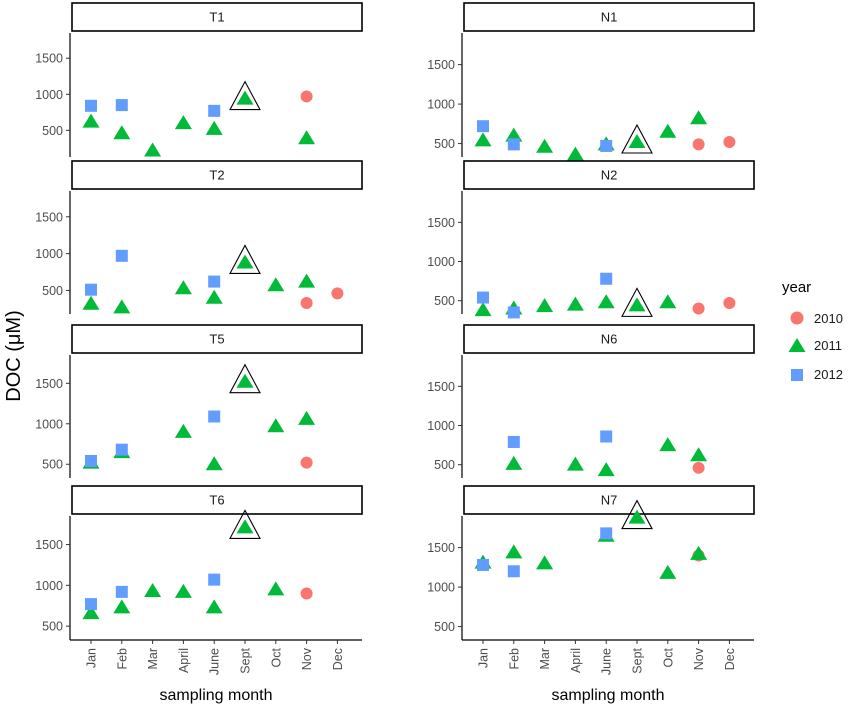  What do you see at coordinates (199, 401) in the screenshot?
I see `panel-t5: T5 500 1000 1500` at bounding box center [199, 401].